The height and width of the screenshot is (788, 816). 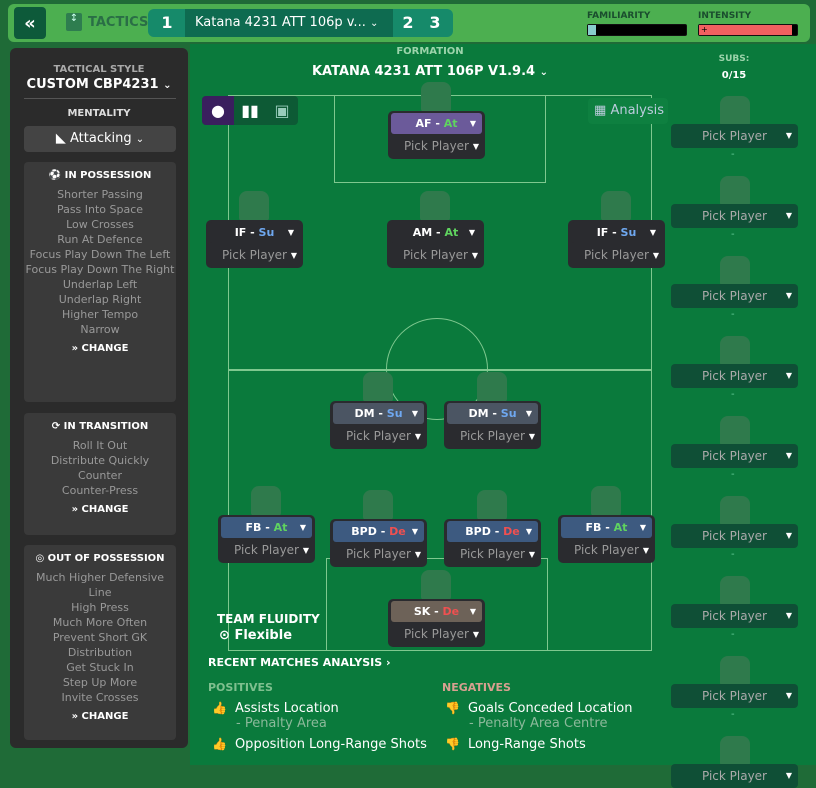 What do you see at coordinates (100, 716) in the screenshot?
I see `out-of-possession-change-button: » CHANGE` at bounding box center [100, 716].